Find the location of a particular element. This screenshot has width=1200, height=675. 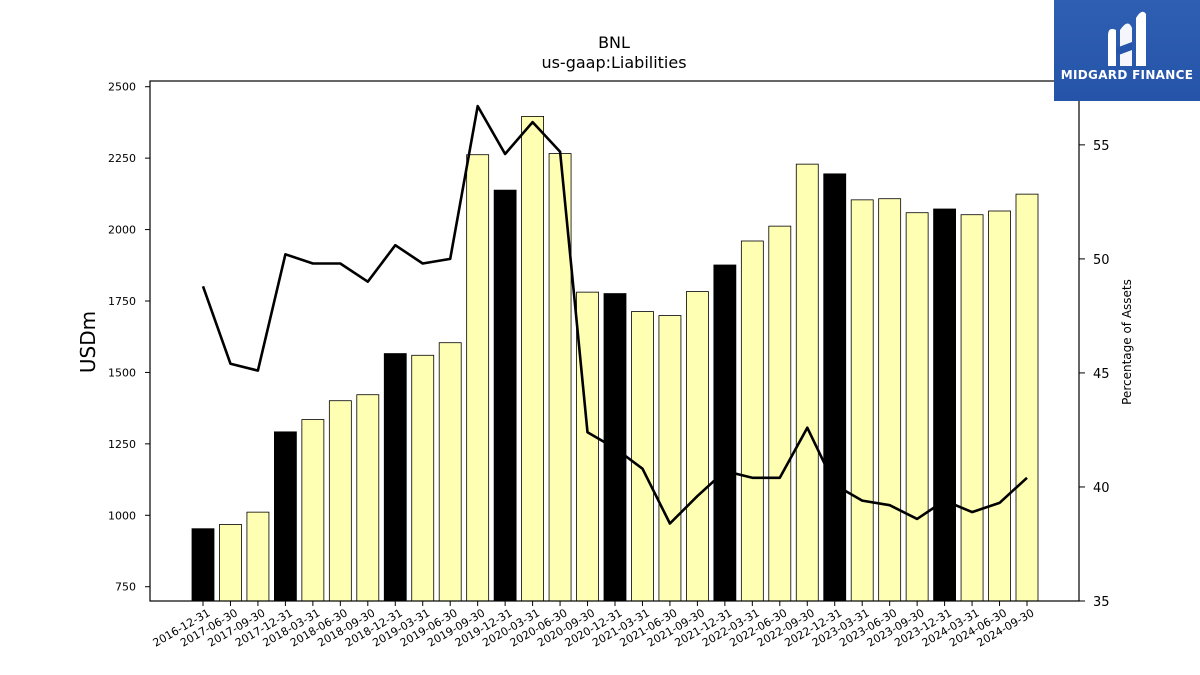

right-axis: 35 40 45 50 55 is located at coordinates (1094, 374).